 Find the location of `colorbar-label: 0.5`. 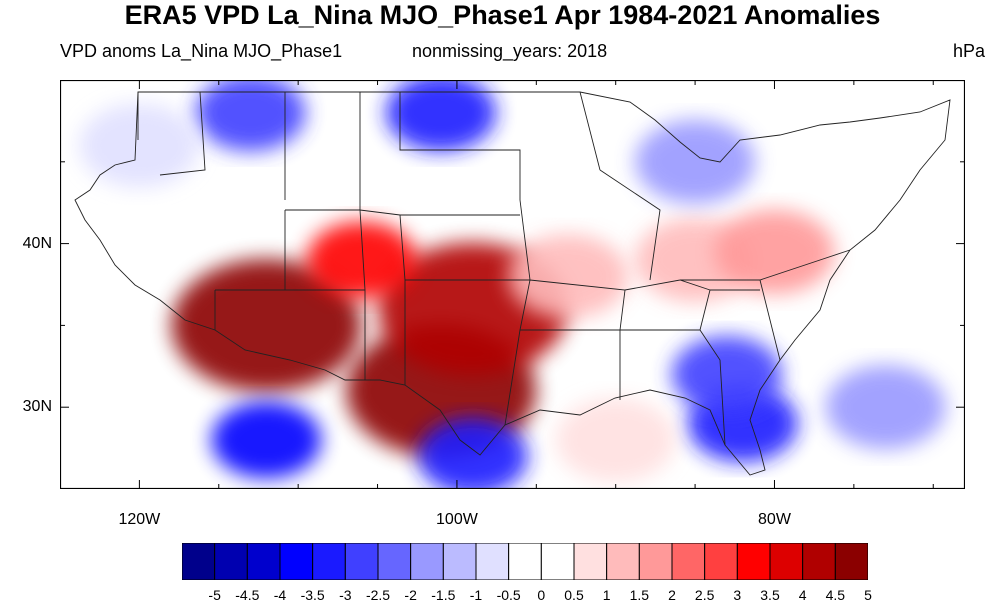

colorbar-label: 0.5 is located at coordinates (574, 595).